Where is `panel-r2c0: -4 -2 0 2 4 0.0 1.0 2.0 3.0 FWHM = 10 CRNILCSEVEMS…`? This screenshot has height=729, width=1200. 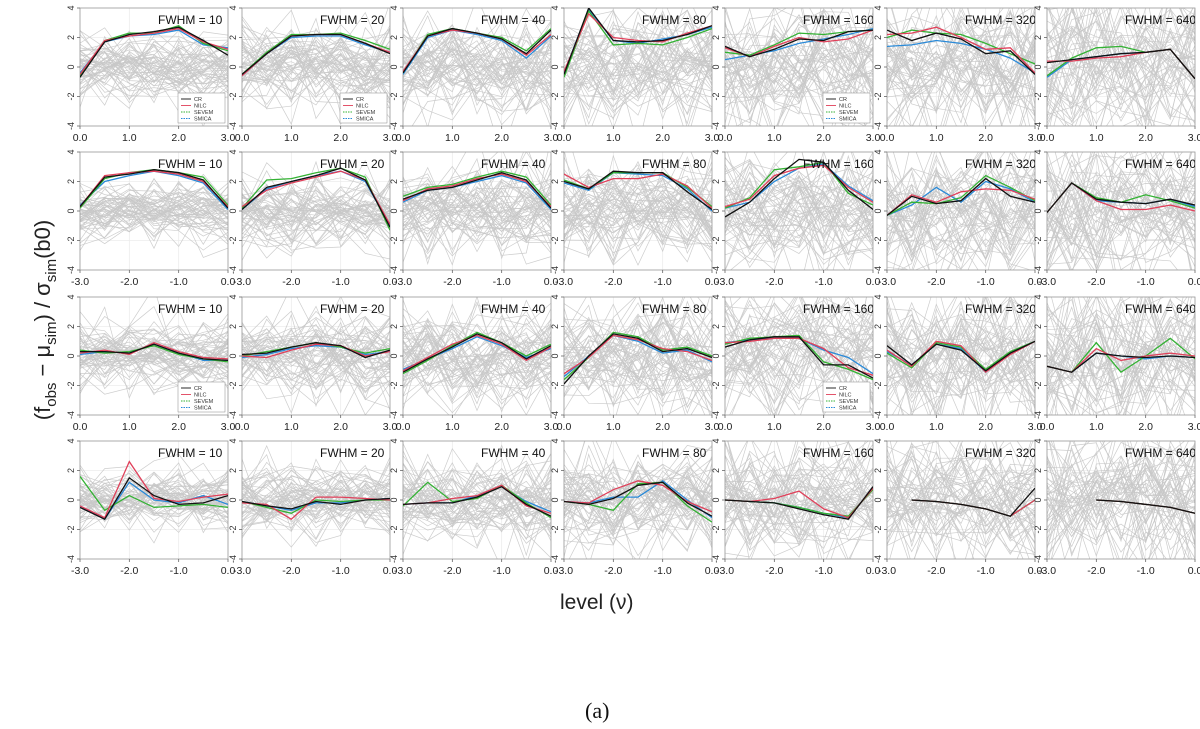 panel-r2c0: -4 -2 0 2 4 0.0 1.0 2.0 3.0 FWHM = 10 CRNILCSEVEMS… is located at coordinates (150, 363).